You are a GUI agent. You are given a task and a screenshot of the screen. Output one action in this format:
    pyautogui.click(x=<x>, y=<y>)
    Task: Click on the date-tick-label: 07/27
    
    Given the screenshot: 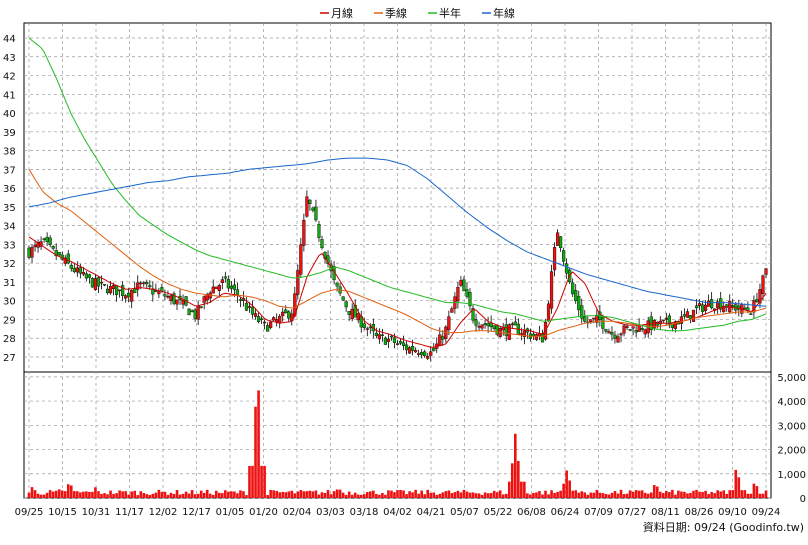 What is the action you would take?
    pyautogui.click(x=632, y=512)
    